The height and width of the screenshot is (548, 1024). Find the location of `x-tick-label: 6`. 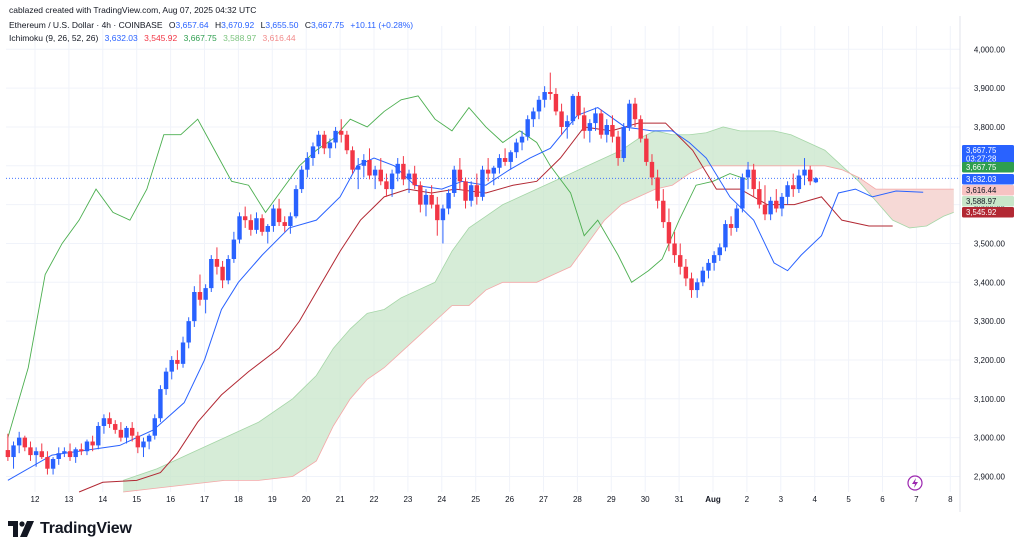

x-tick-label: 6 is located at coordinates (882, 499).